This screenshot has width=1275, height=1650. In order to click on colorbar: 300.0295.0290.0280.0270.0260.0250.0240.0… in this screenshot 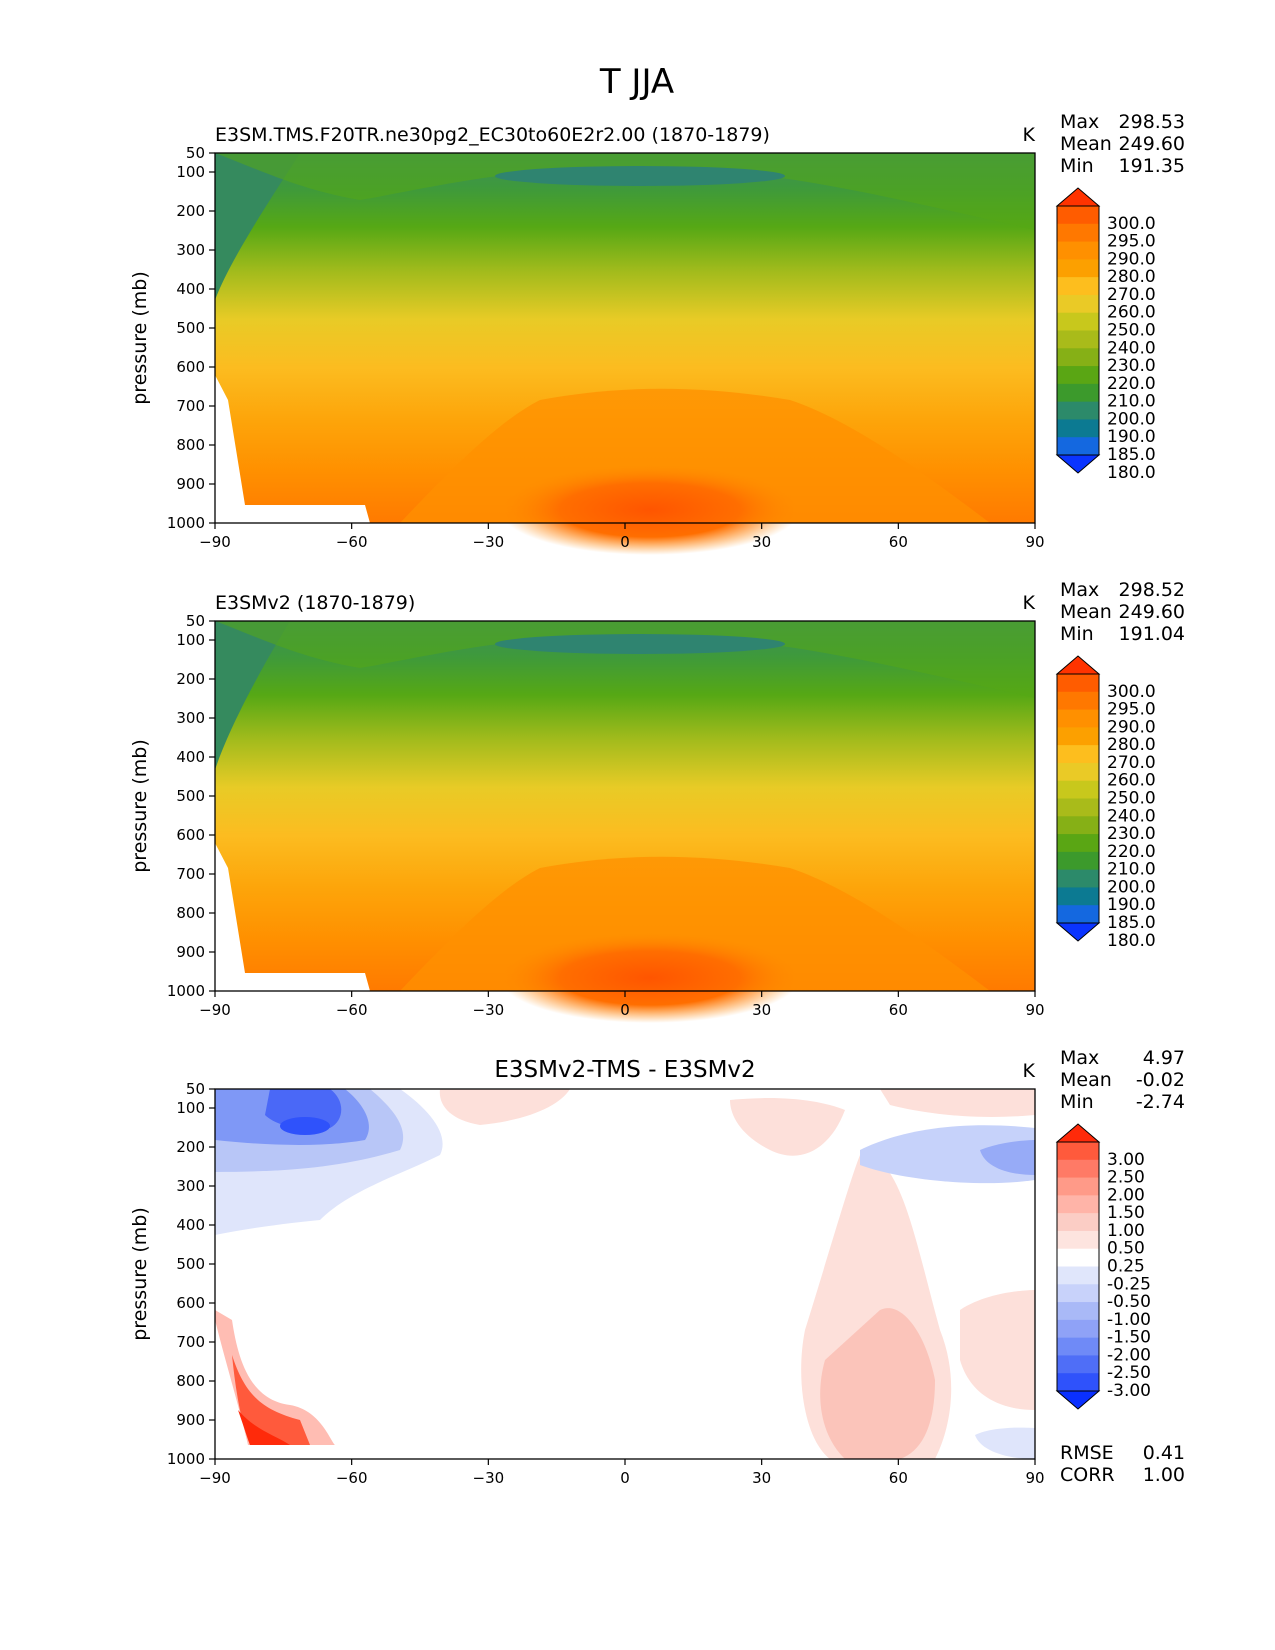, I will do `click(1105, 335)`.